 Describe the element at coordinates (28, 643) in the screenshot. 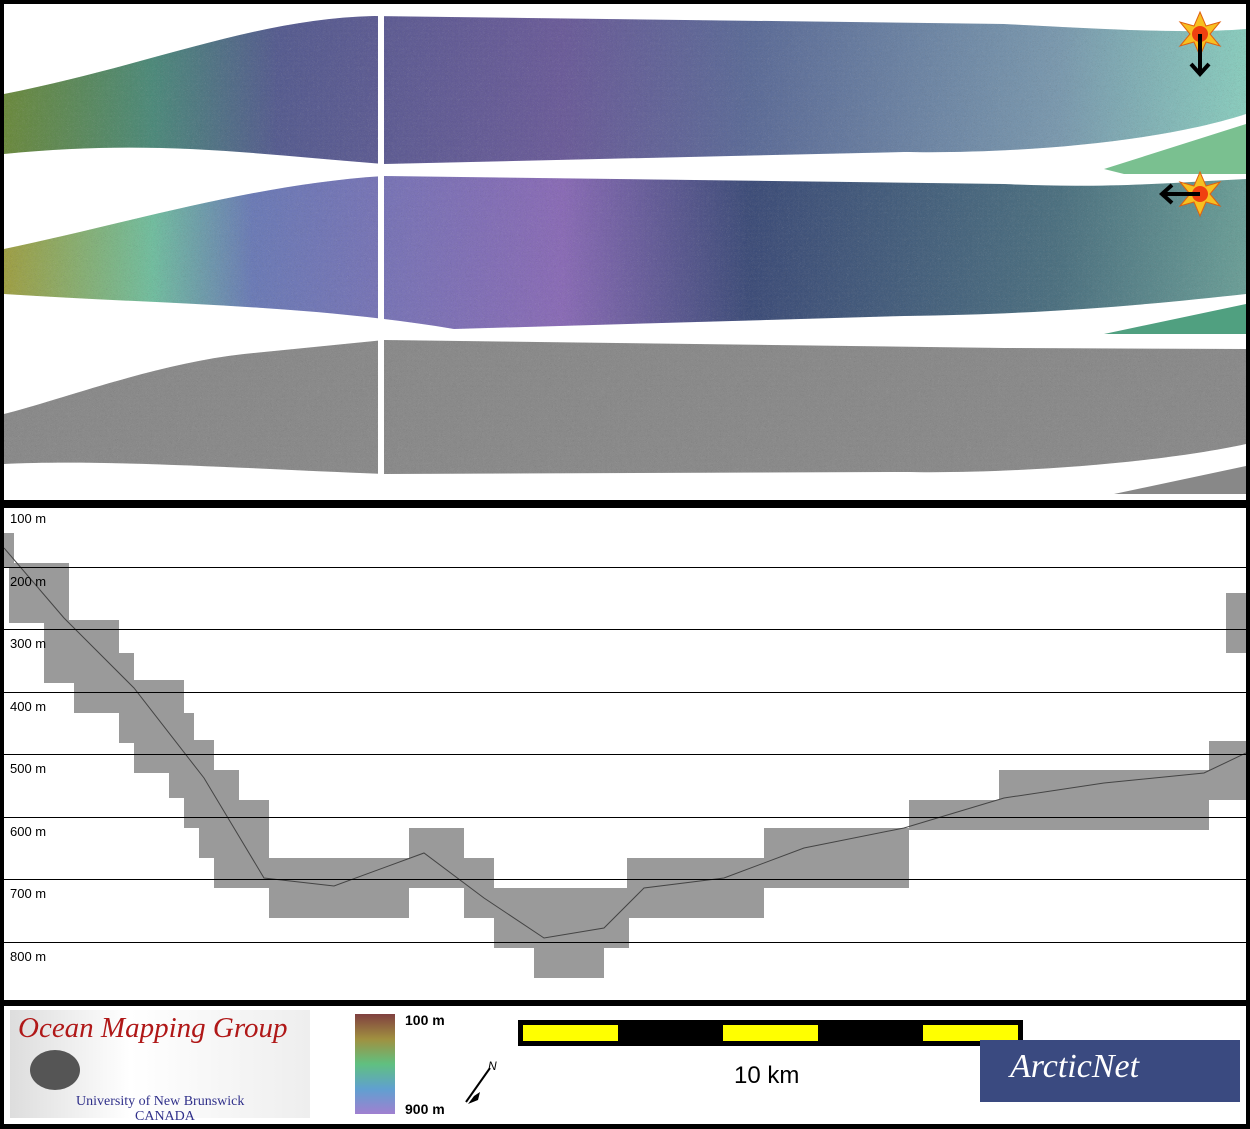

I see `depth-label: 300 m` at that location.